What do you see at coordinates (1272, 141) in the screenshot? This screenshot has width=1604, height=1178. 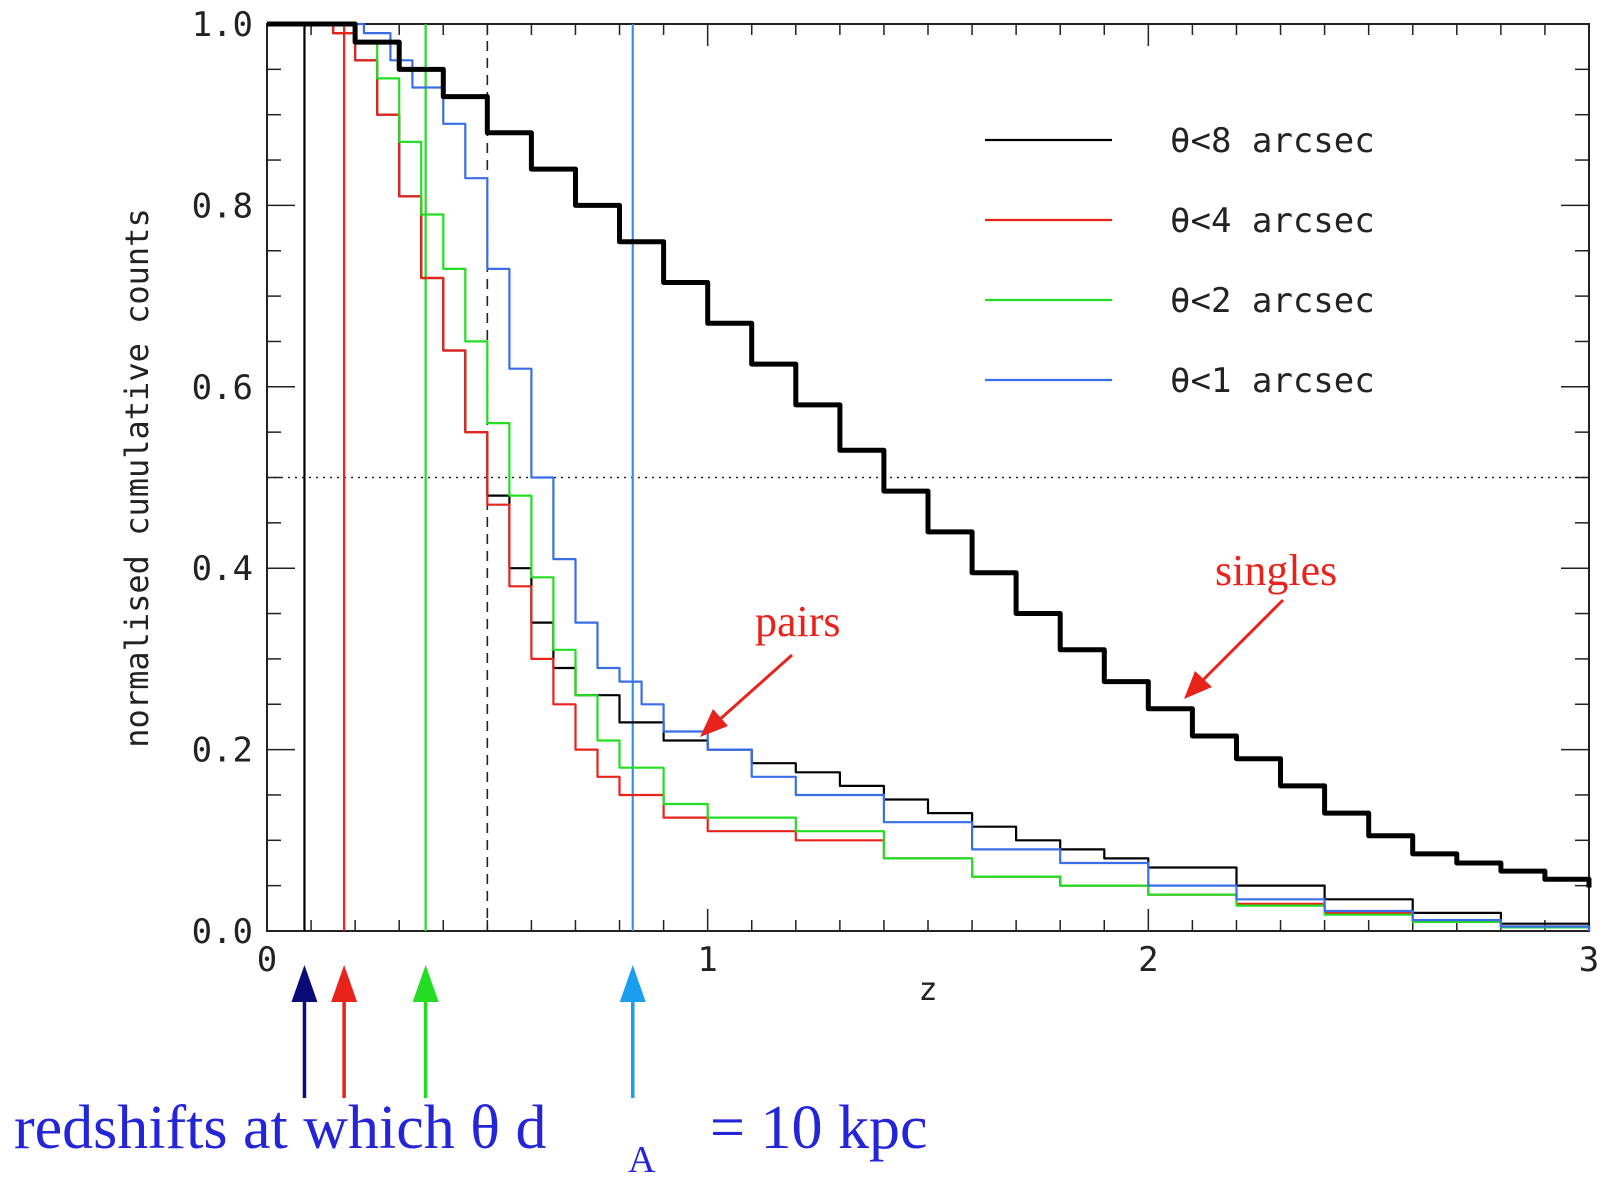 I see `legend-label: θ<8 arcsec` at bounding box center [1272, 141].